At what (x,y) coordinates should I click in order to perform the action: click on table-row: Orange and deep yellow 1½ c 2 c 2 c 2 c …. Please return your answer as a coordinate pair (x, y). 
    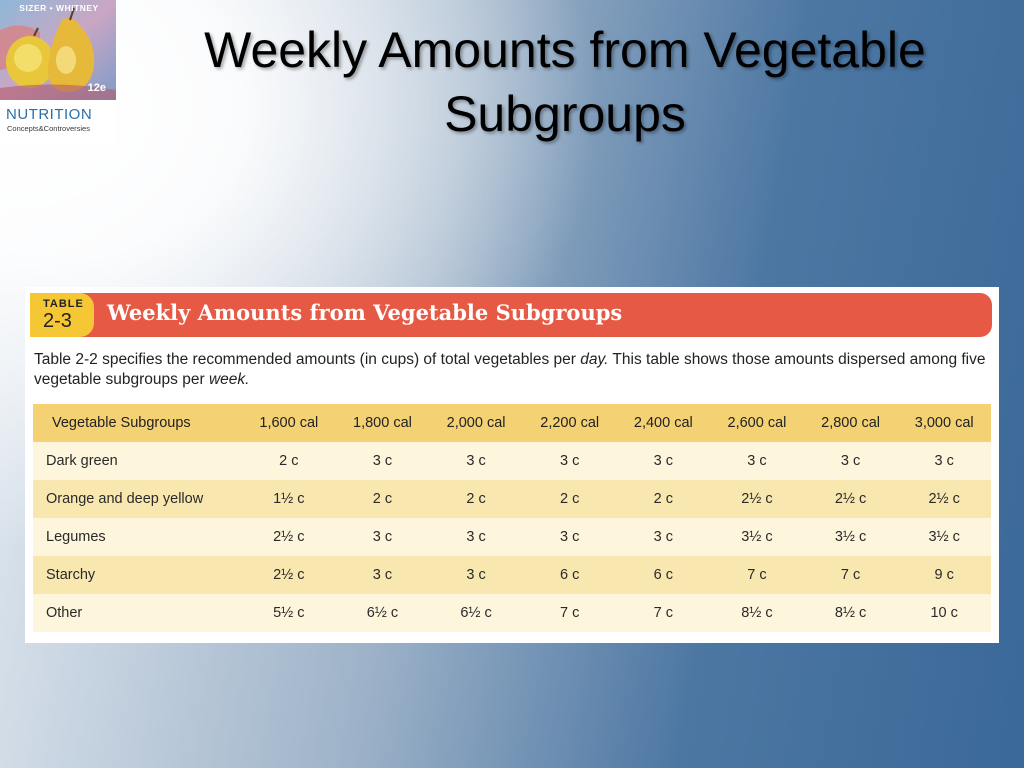
    Looking at the image, I should click on (512, 499).